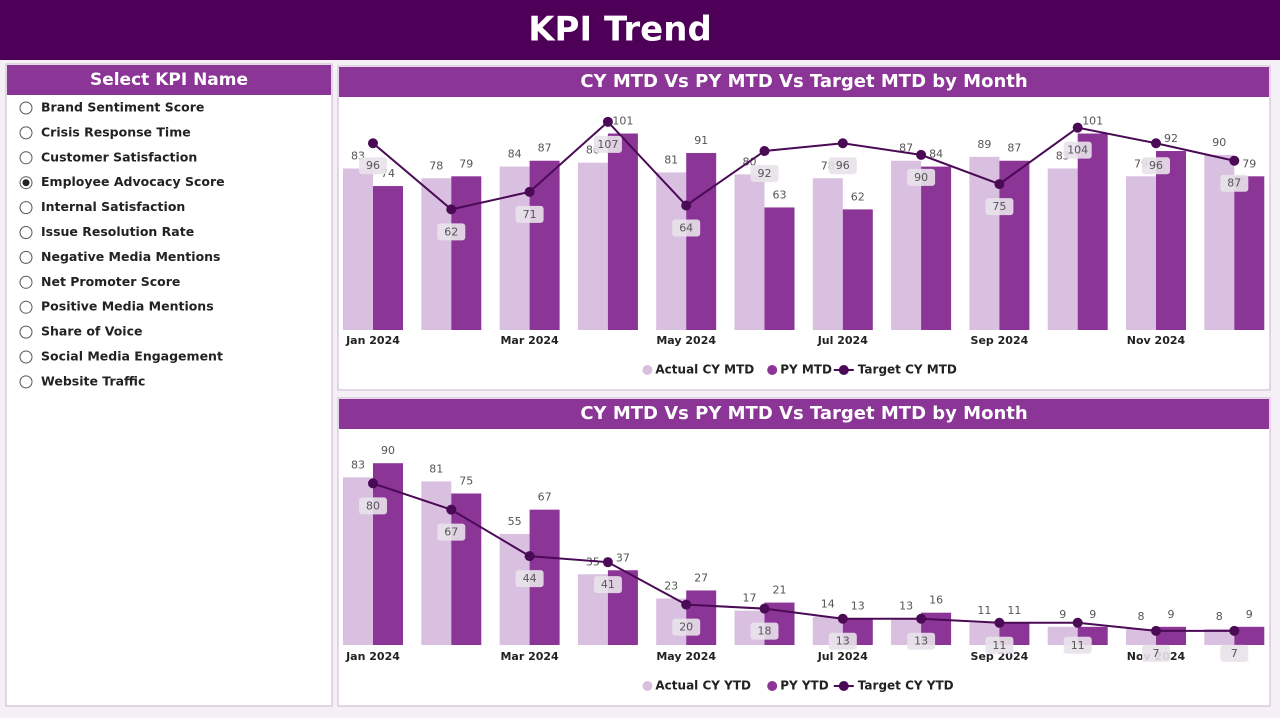 This screenshot has height=722, width=1280. Describe the element at coordinates (436, 165) in the screenshot. I see `data-label: 78` at that location.